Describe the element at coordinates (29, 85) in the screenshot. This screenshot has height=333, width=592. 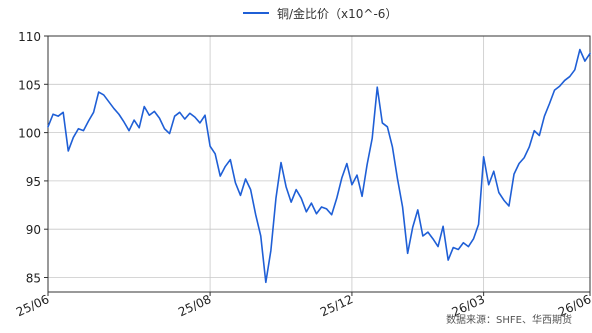
I see `y-tick-label: 105` at that location.